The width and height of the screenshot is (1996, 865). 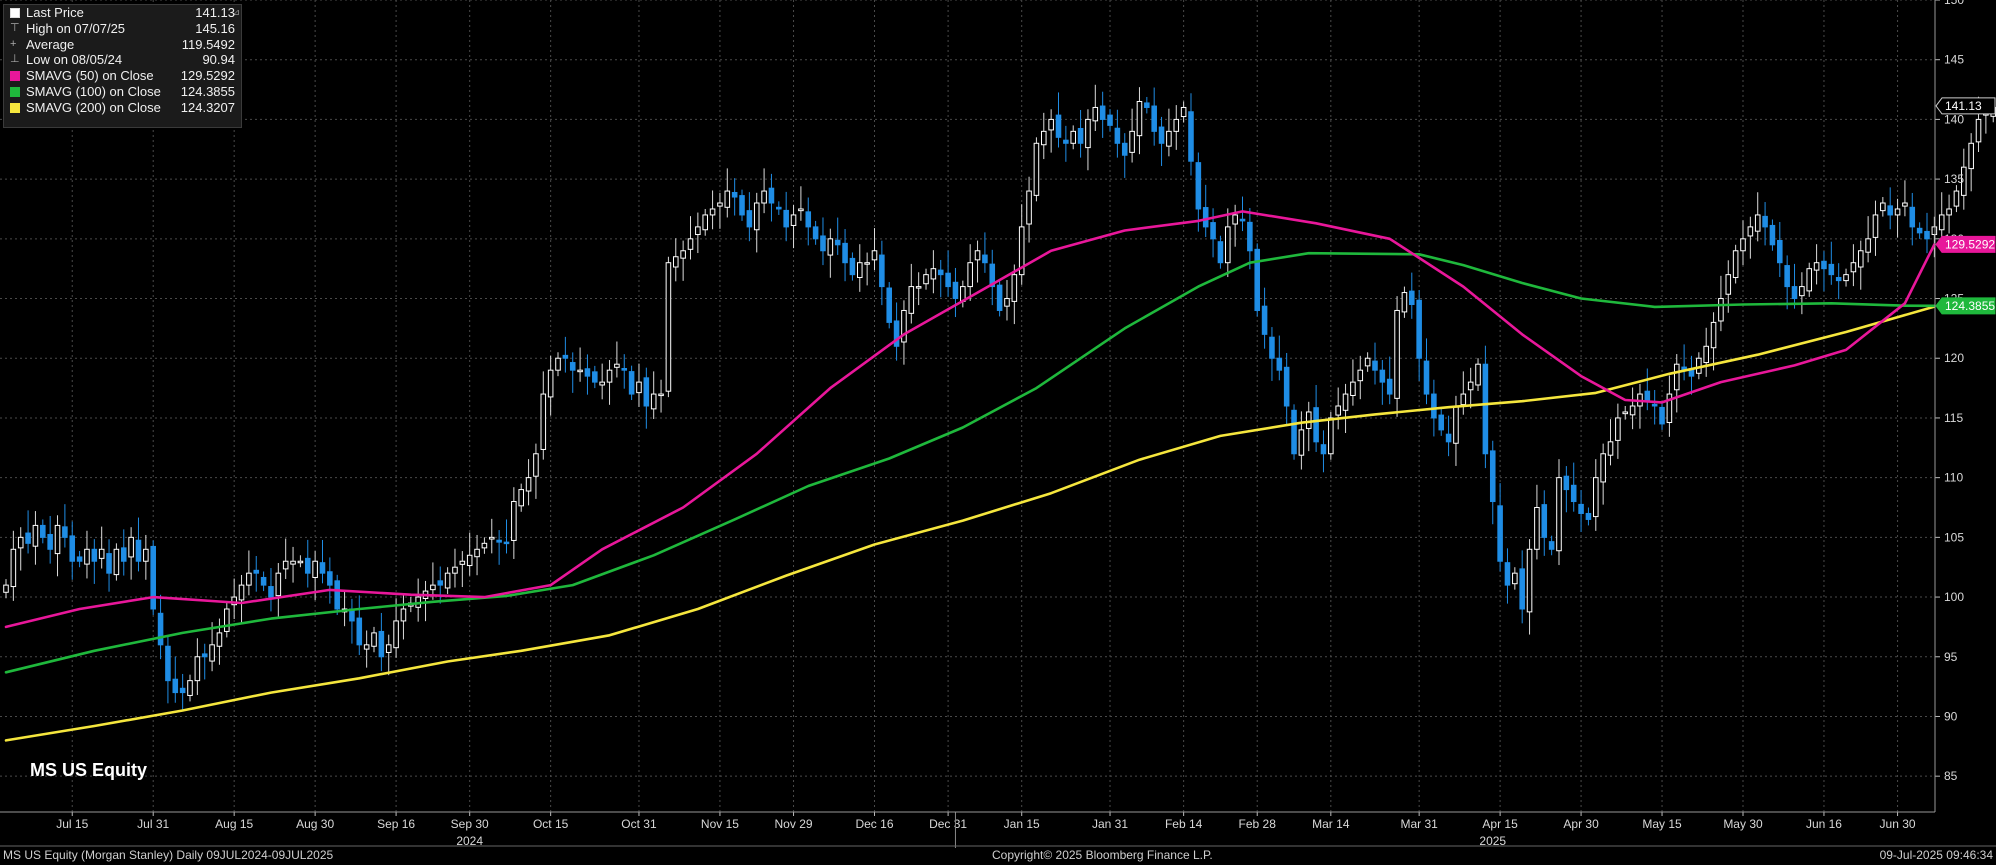 What do you see at coordinates (236, 12) in the screenshot?
I see `resize-corner-icon: ⊿` at bounding box center [236, 12].